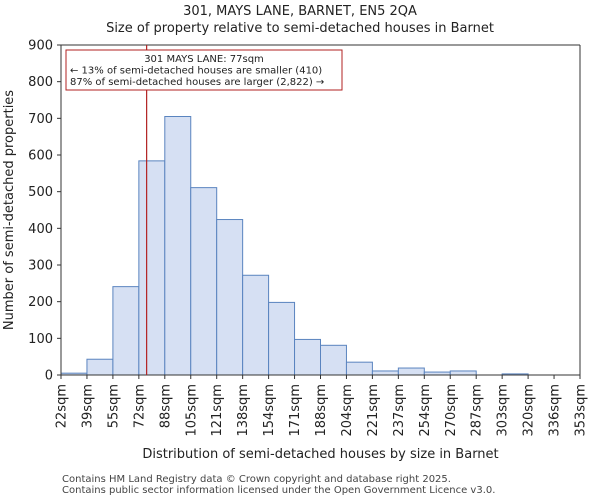  I want to click on bar-221sqm, so click(385, 373).